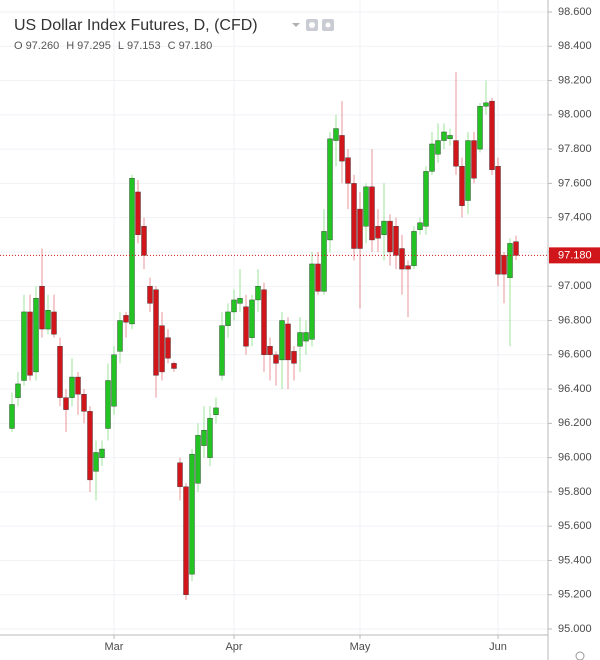 Image resolution: width=600 pixels, height=660 pixels. I want to click on legend-key: C, so click(172, 46).